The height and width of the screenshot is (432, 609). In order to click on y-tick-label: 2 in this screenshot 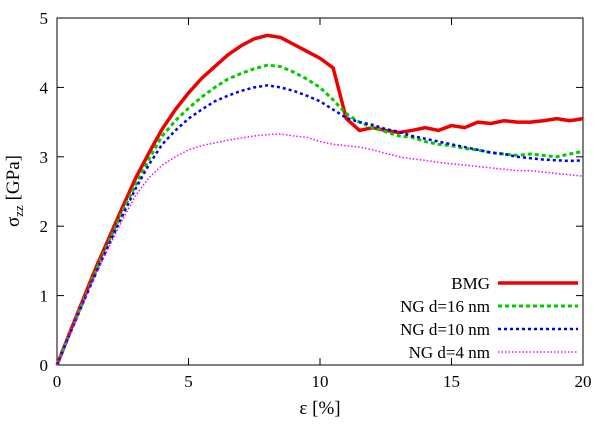, I will do `click(44, 226)`.